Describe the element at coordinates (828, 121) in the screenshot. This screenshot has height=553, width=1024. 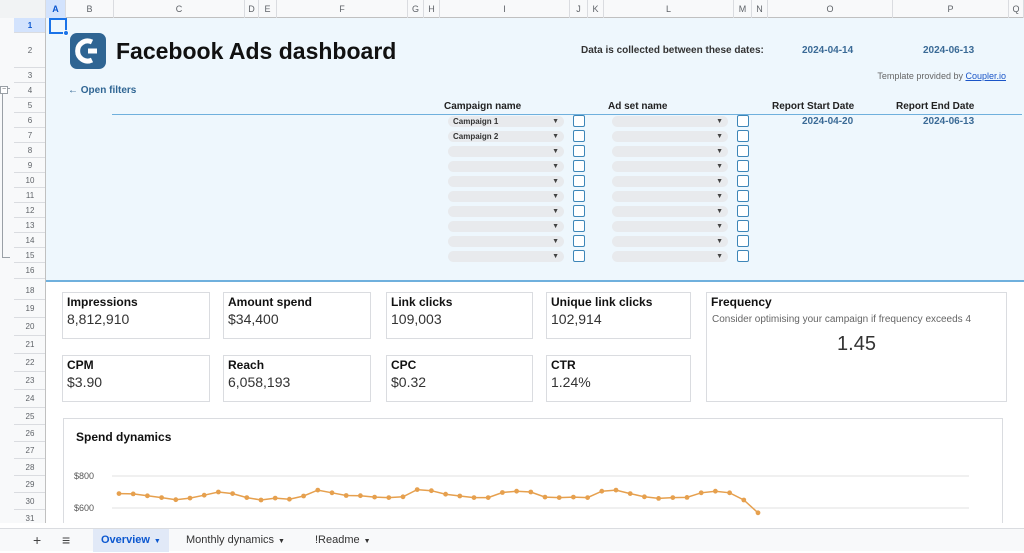
I see `report-start-date: 2024-04-20` at that location.